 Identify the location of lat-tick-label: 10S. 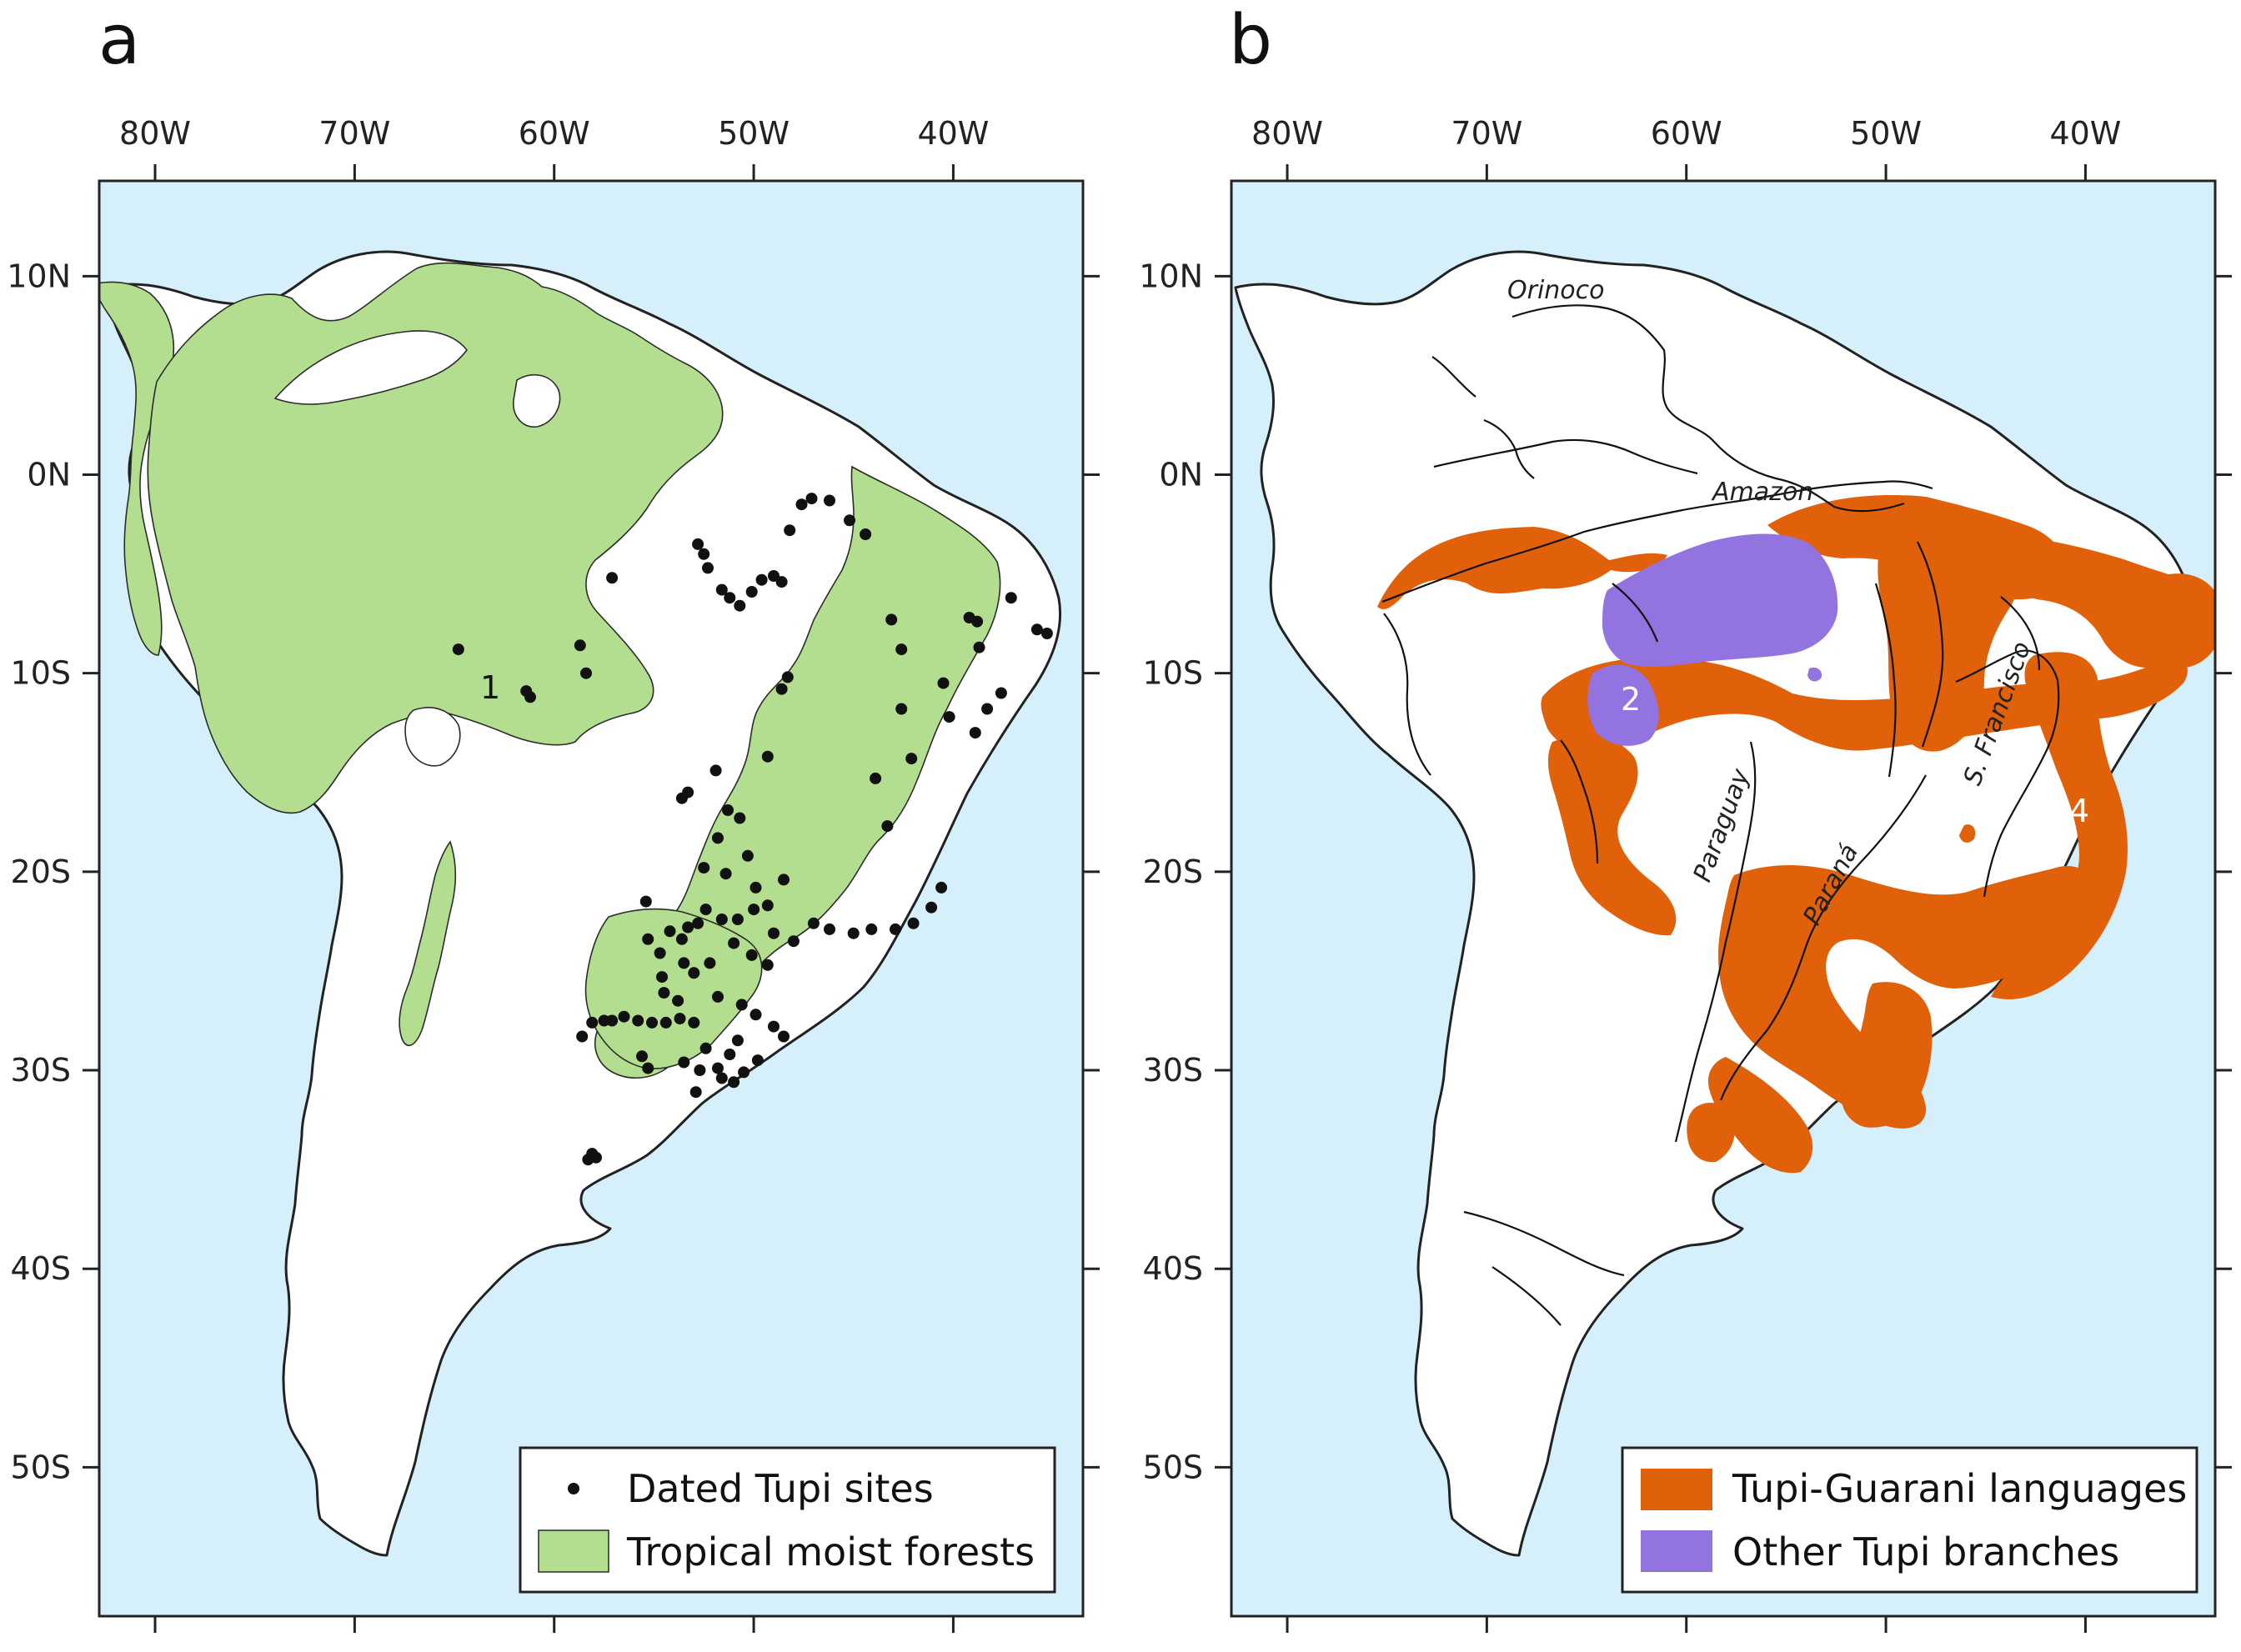
(41, 673).